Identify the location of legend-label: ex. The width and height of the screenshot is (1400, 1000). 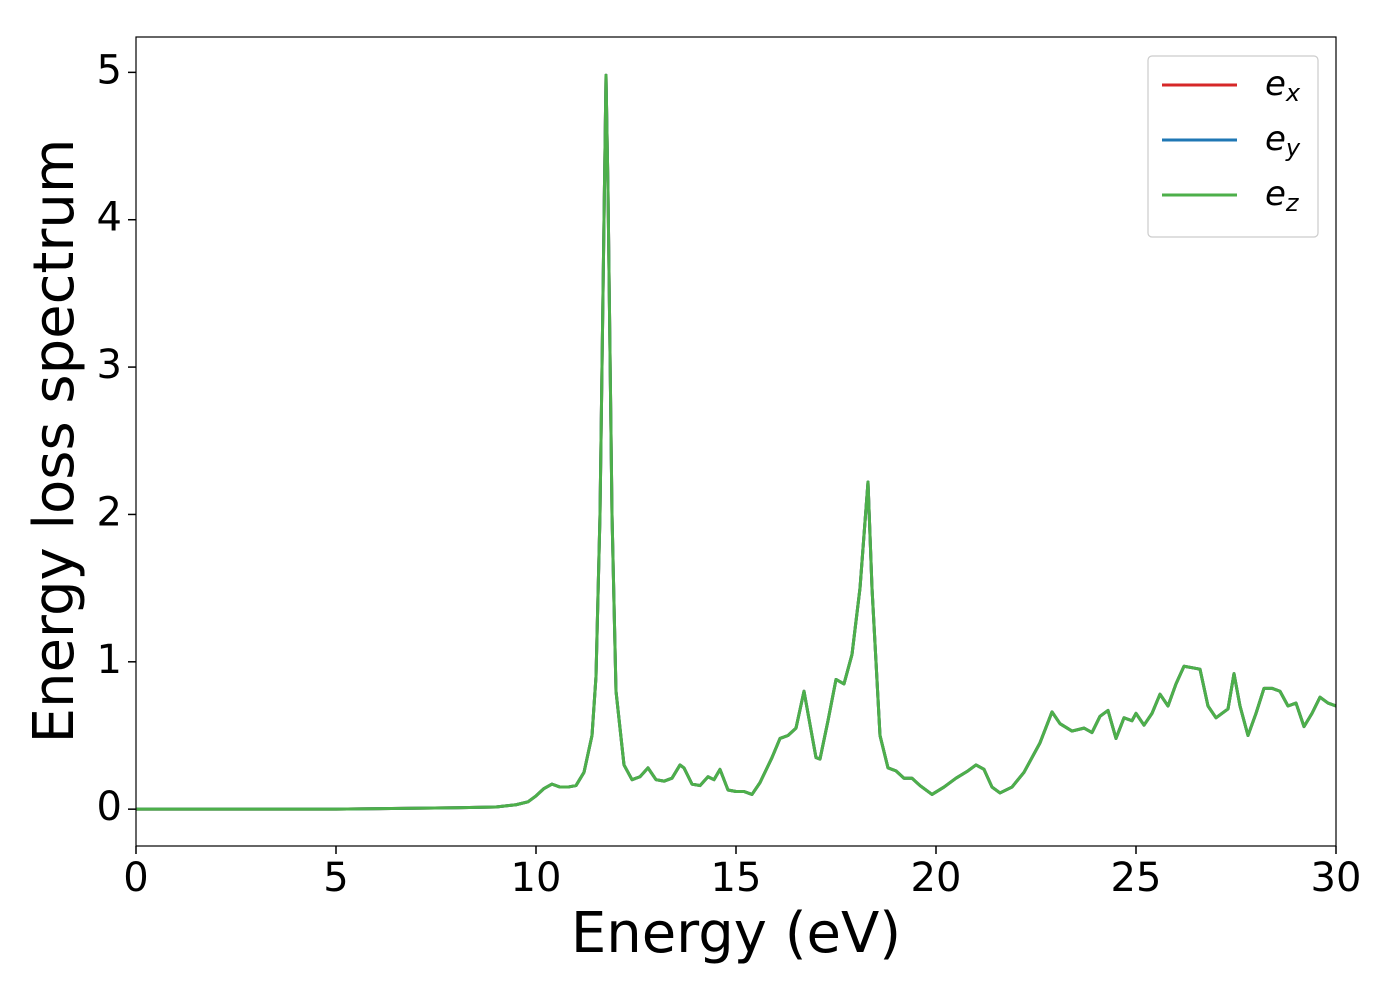
(1283, 86).